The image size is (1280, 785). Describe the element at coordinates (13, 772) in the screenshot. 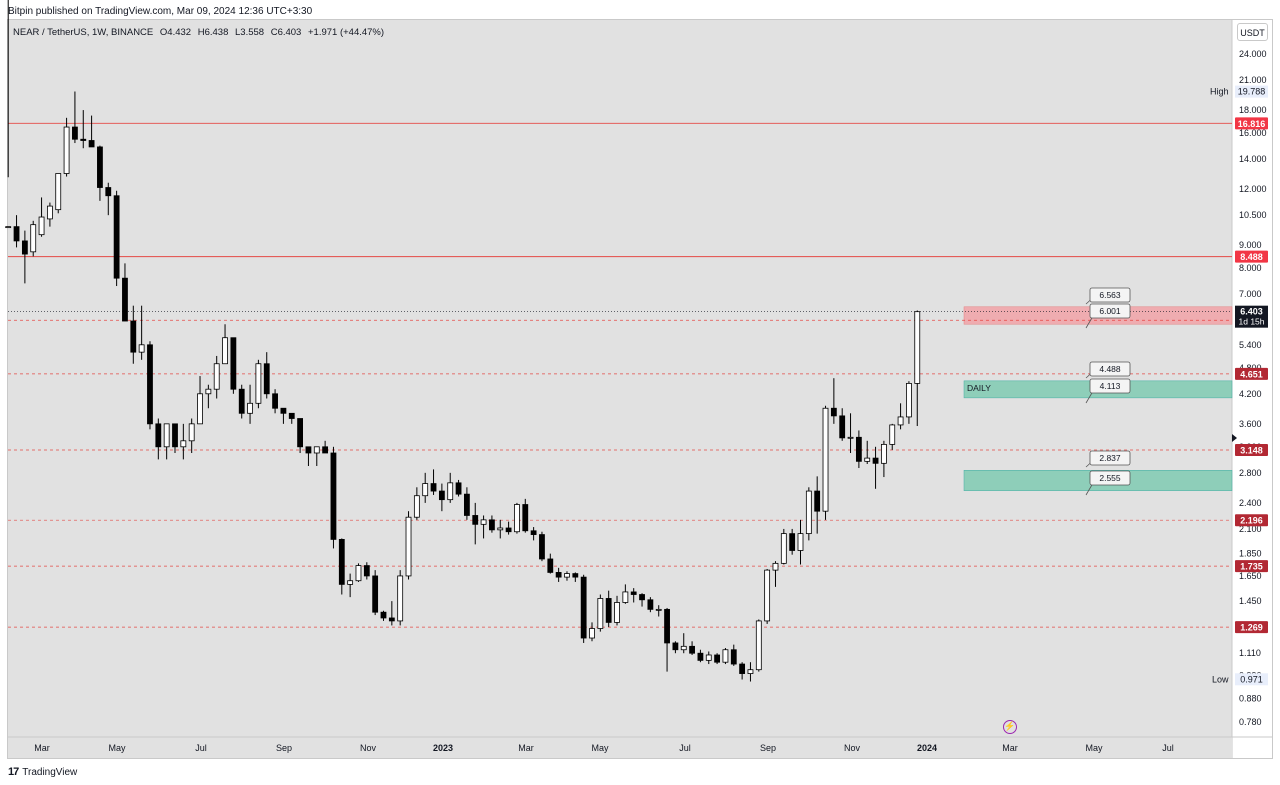

I see `tradingview-mark-icon: 17` at that location.